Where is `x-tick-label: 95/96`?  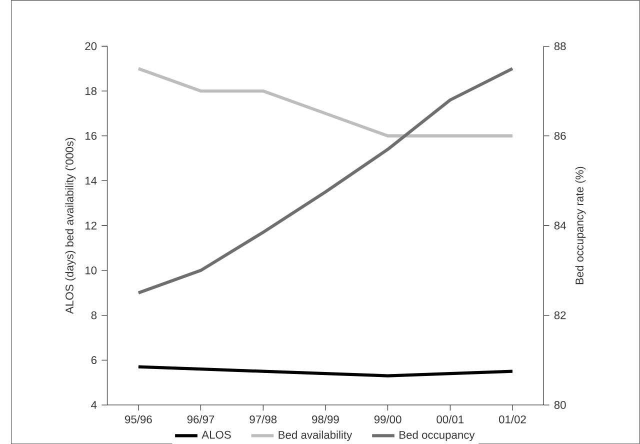 x-tick-label: 95/96 is located at coordinates (138, 419).